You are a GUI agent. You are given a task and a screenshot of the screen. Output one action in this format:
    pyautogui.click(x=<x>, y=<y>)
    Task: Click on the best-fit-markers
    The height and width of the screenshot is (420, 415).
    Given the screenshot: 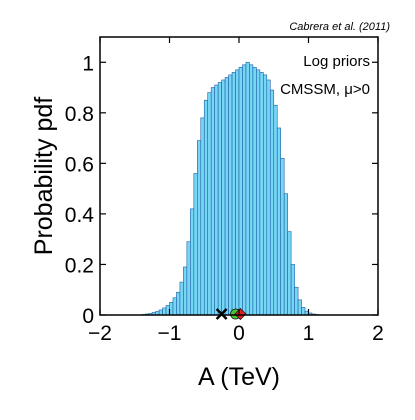 What is the action you would take?
    pyautogui.click(x=231, y=314)
    